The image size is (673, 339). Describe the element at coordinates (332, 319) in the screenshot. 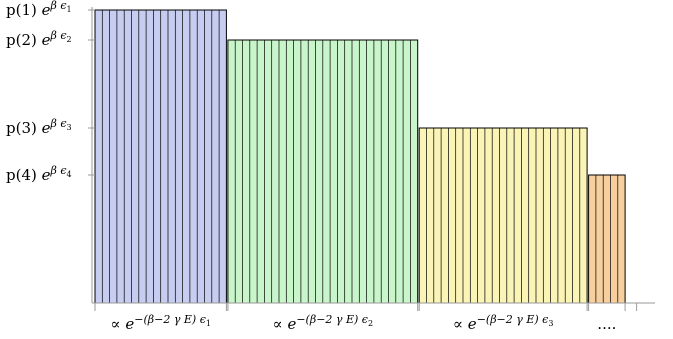

I see `x-label-2-exponent: −(β−2 γ E) ϵ` at that location.